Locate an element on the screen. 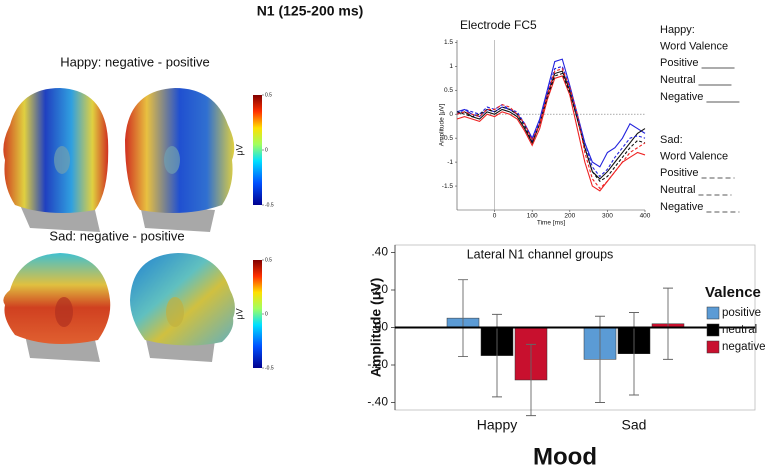 This screenshot has width=770, height=470. x-tick-label: 200 is located at coordinates (569, 216).